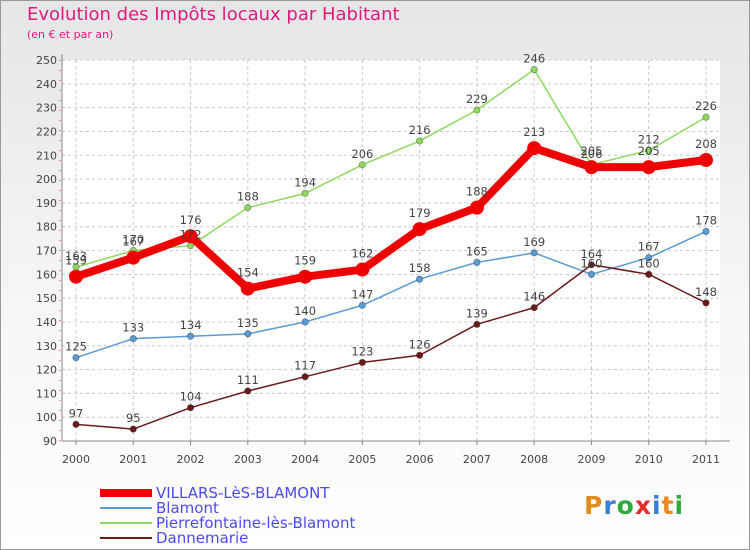 The image size is (750, 550). Describe the element at coordinates (133, 240) in the screenshot. I see `data-label-pierrefontaine-l-s-blamont: 170` at that location.